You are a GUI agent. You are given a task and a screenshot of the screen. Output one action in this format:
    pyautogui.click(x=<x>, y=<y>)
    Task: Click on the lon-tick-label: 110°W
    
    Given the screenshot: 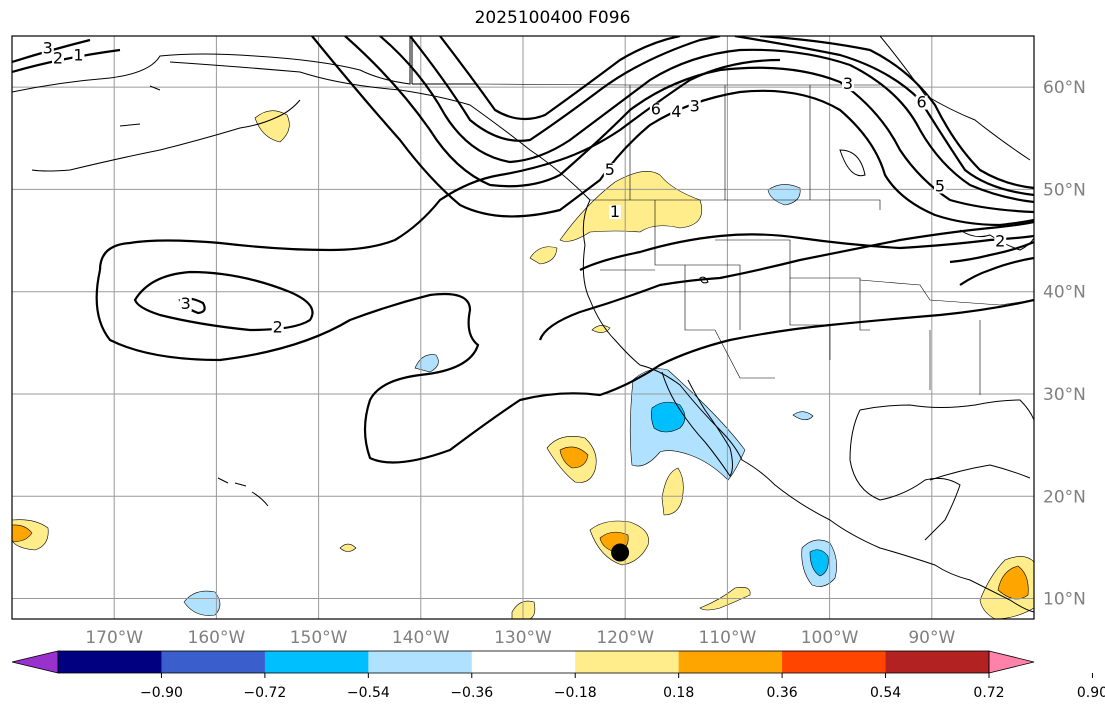 What is the action you would take?
    pyautogui.click(x=728, y=638)
    